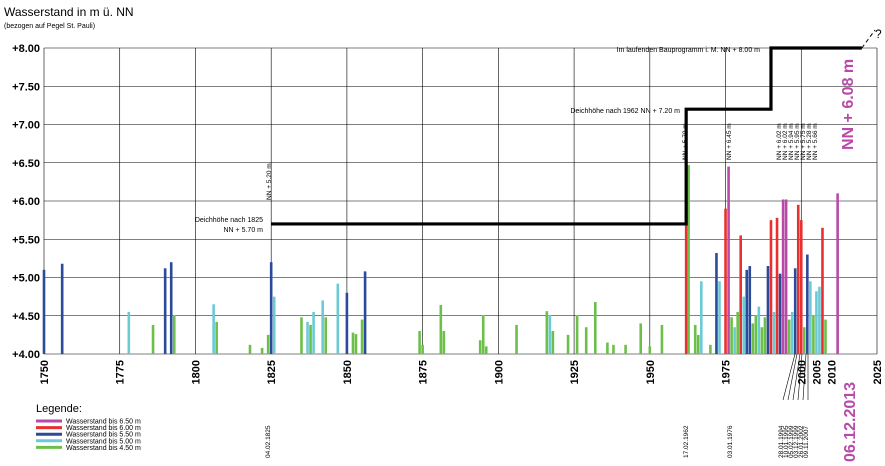  I want to click on event-date: 10.01.1995, so click(786, 441).